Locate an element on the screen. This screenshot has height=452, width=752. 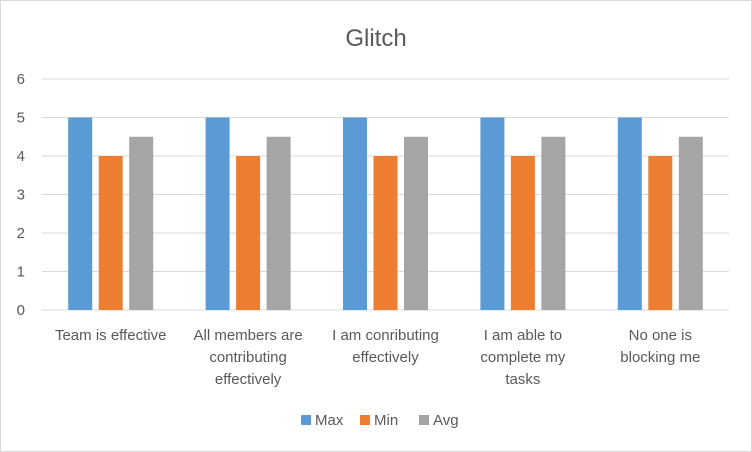
legend-swatch-min is located at coordinates (365, 420).